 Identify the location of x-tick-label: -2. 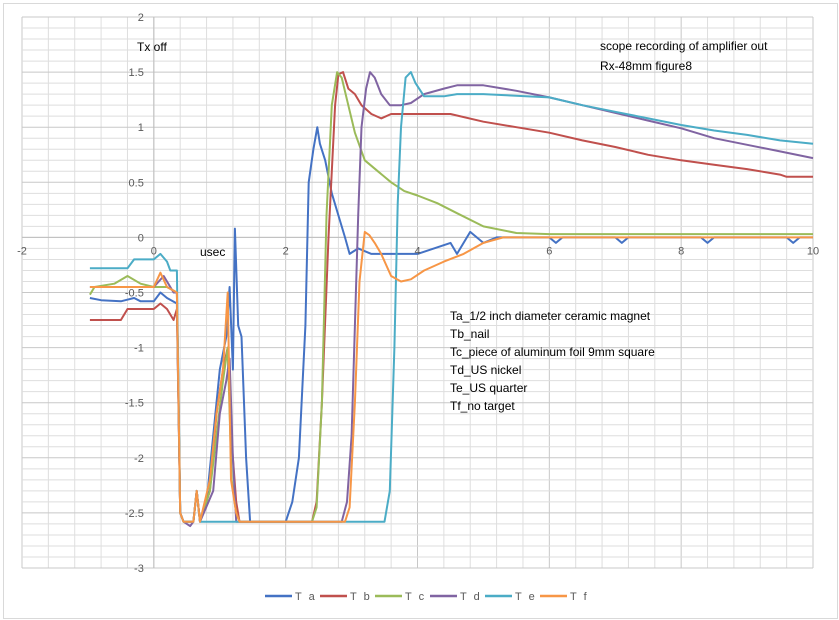
(22, 251).